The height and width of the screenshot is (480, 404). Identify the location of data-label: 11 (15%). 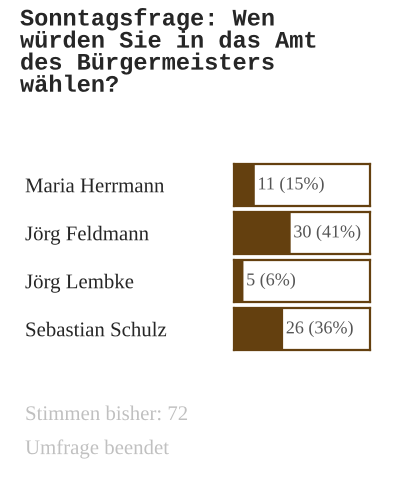
(291, 185).